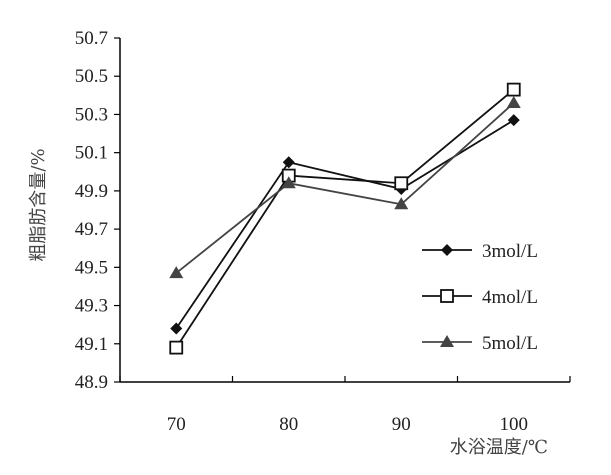 This screenshot has height=475, width=611. What do you see at coordinates (347, 424) in the screenshot?
I see `x-tick-labels: 70 80 90 100` at bounding box center [347, 424].